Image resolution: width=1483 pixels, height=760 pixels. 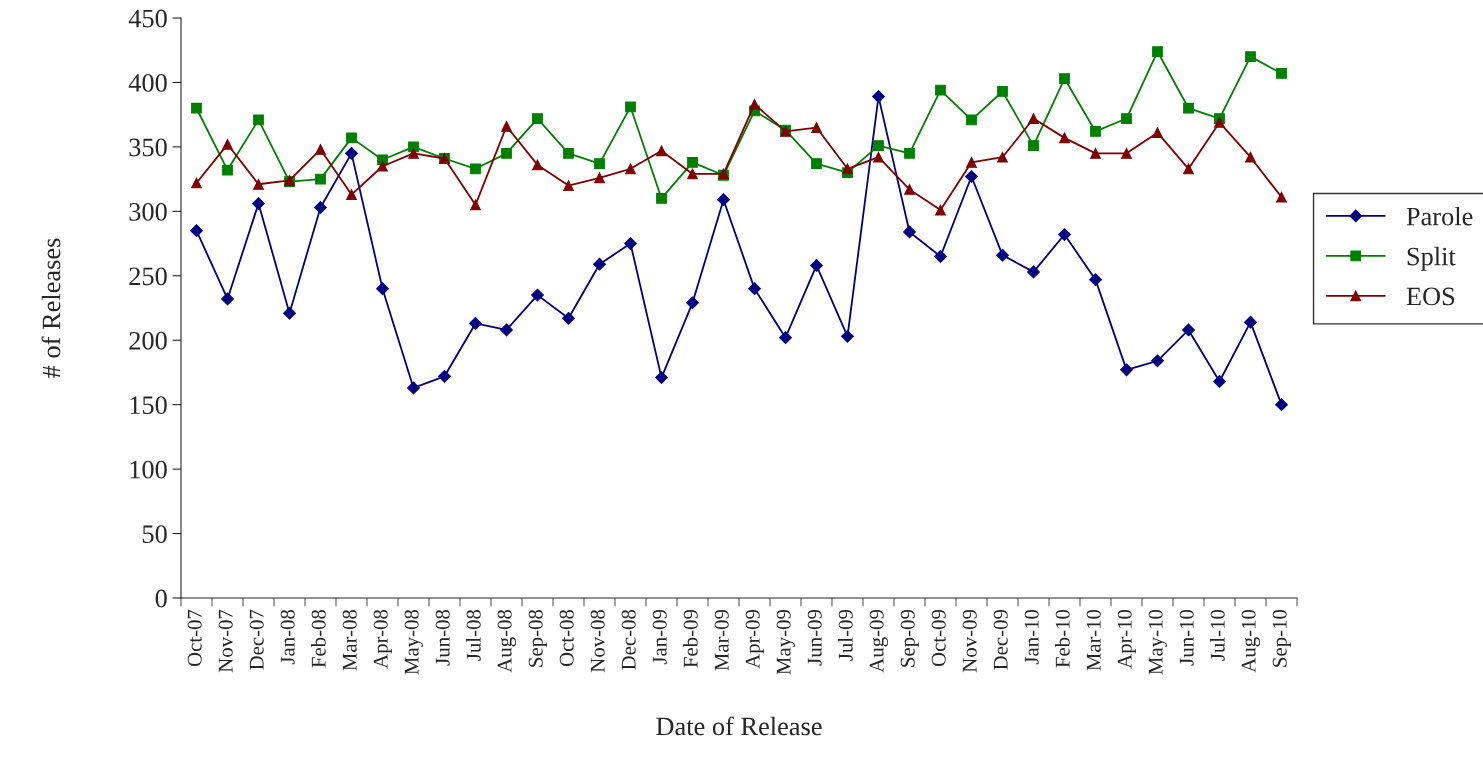 What do you see at coordinates (845, 635) in the screenshot?
I see `x-tick-label: Jul-09` at bounding box center [845, 635].